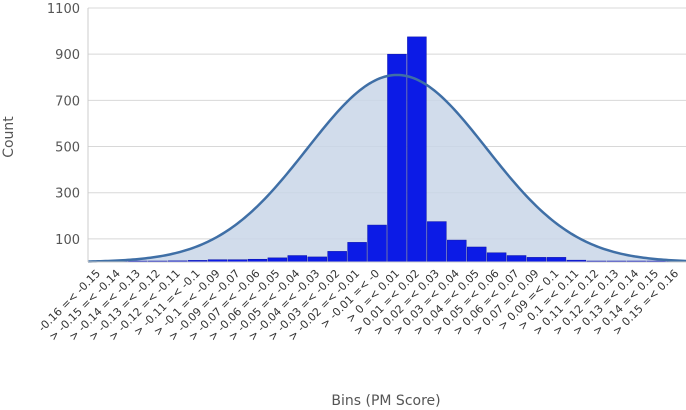 The width and height of the screenshot is (686, 410). What do you see at coordinates (67, 55) in the screenshot?
I see `y-tick-label: 900` at bounding box center [67, 55].